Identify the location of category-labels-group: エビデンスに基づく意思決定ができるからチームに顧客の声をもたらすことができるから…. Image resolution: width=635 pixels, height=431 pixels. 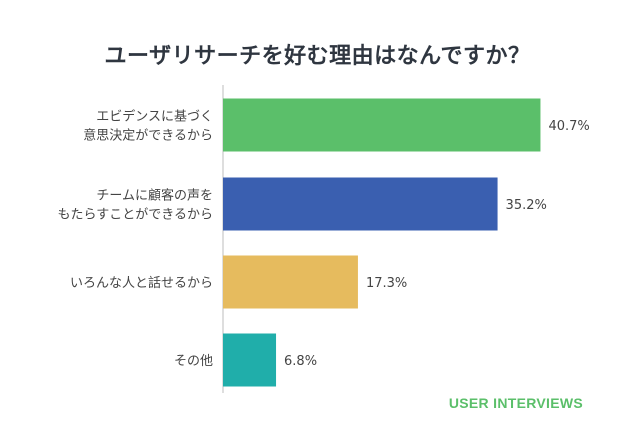
(135, 239).